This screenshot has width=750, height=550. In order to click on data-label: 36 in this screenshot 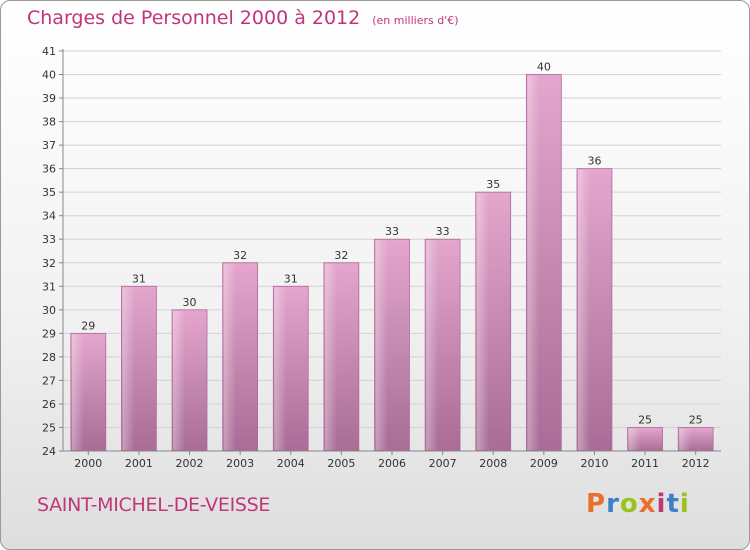, I will do `click(594, 161)`.